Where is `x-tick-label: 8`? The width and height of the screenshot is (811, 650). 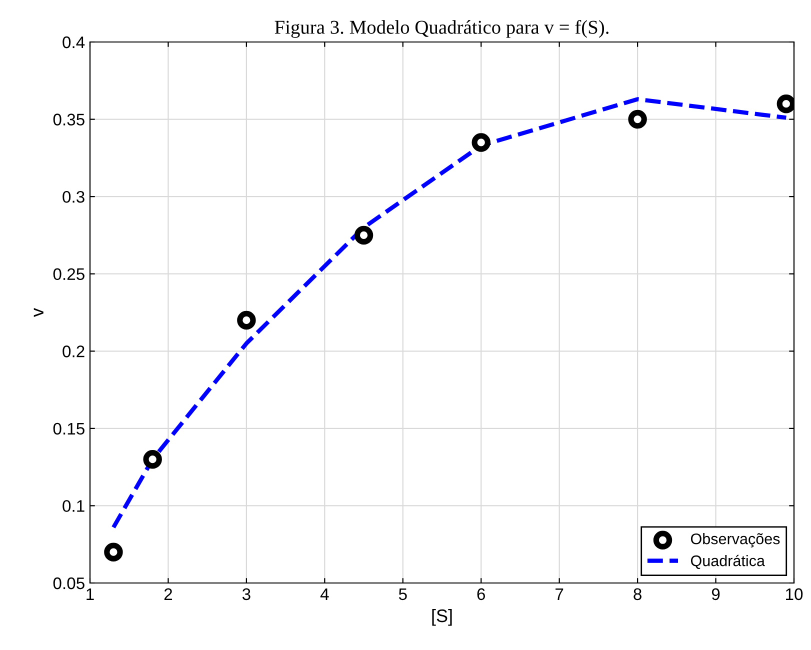
x-tick-label: 8 is located at coordinates (638, 594).